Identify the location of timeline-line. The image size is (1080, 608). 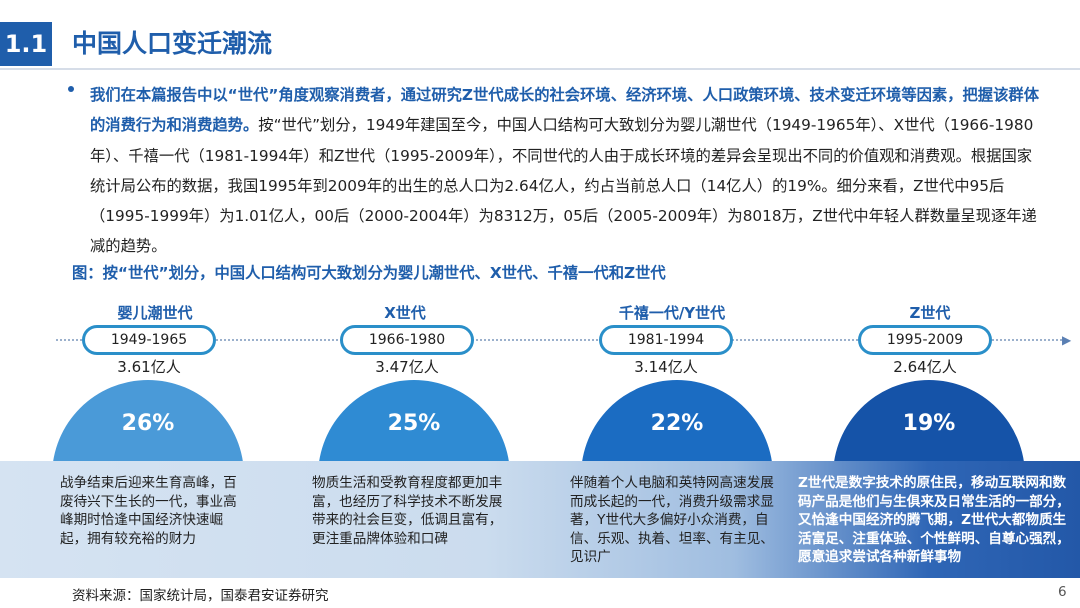
(561, 340).